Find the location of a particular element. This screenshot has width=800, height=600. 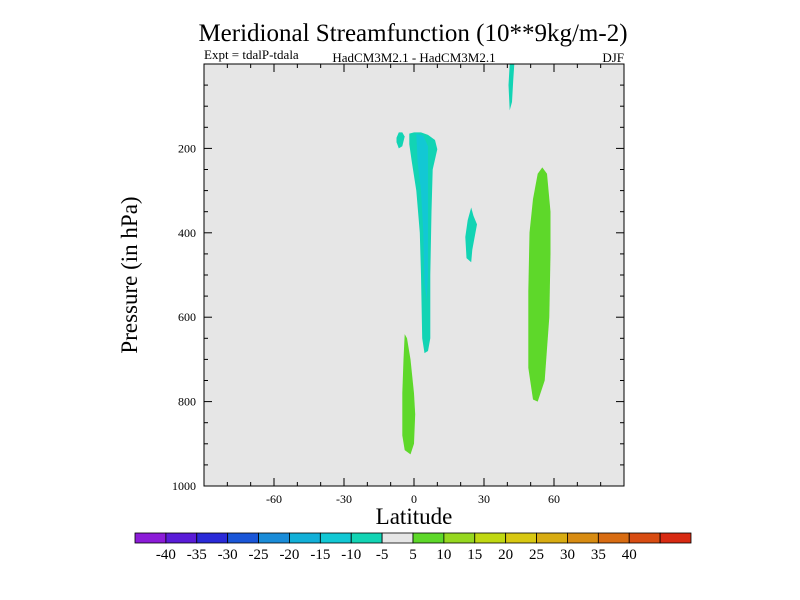

y-tick-label: 200 is located at coordinates (187, 148).